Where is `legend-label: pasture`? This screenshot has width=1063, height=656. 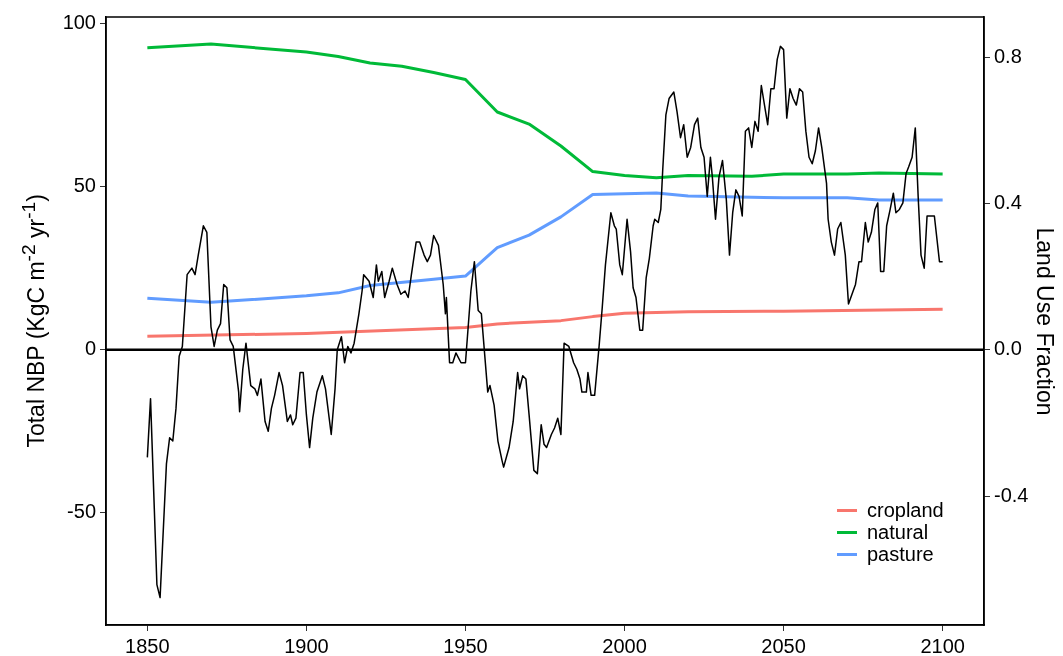 legend-label: pasture is located at coordinates (900, 554).